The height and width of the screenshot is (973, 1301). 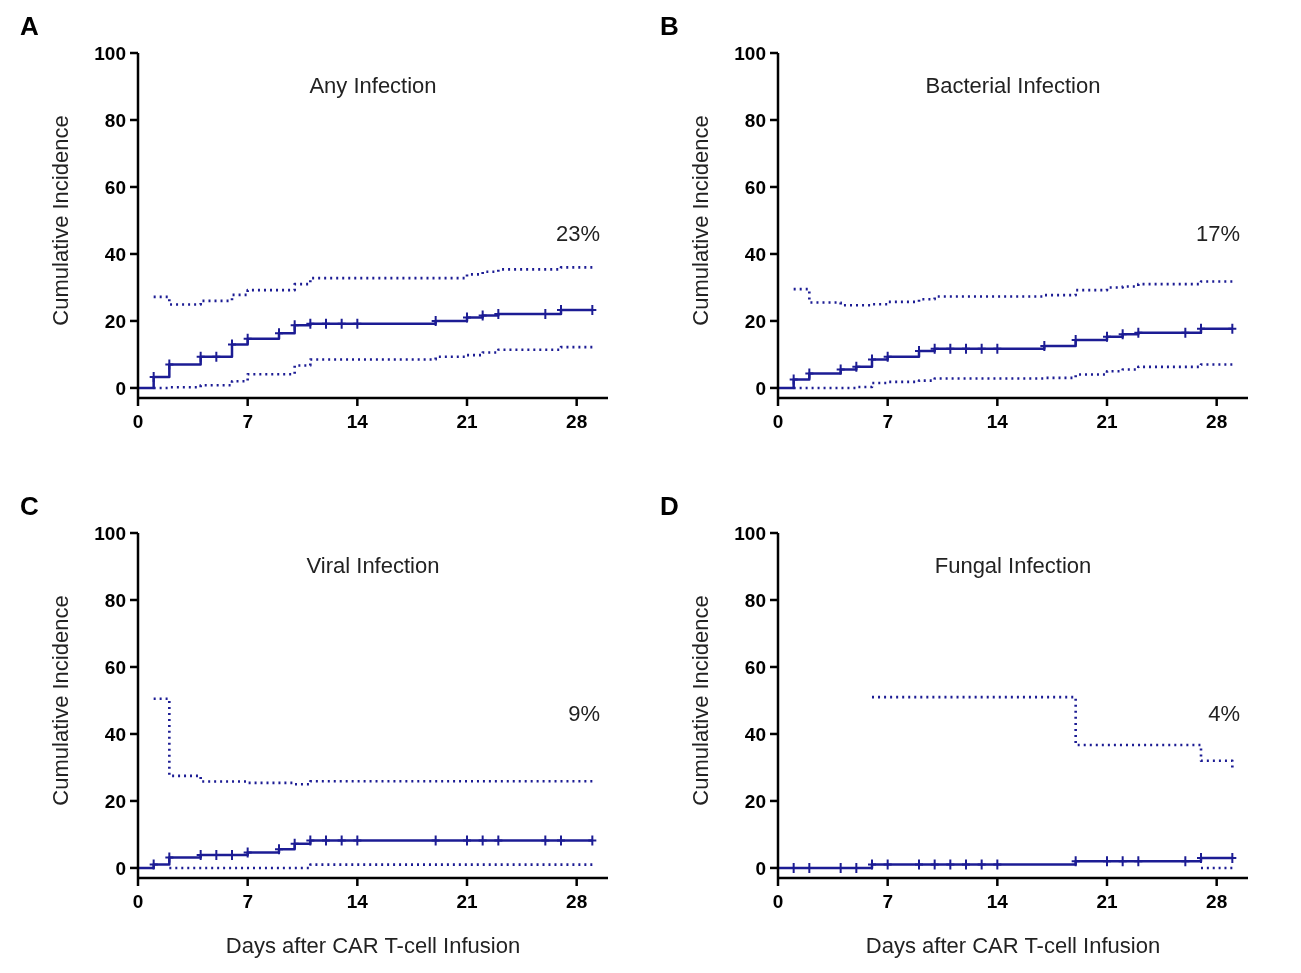 I want to click on annotation: 23%, so click(x=577, y=233).